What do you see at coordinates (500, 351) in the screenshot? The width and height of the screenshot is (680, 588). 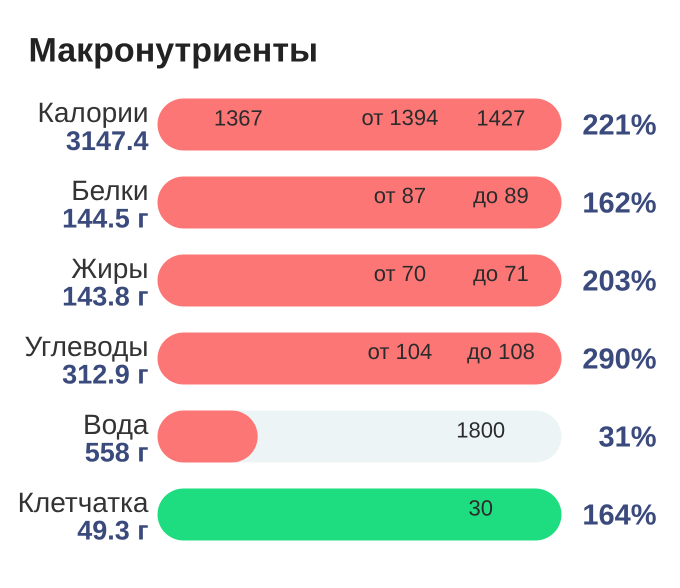 I see `text: до 108` at bounding box center [500, 351].